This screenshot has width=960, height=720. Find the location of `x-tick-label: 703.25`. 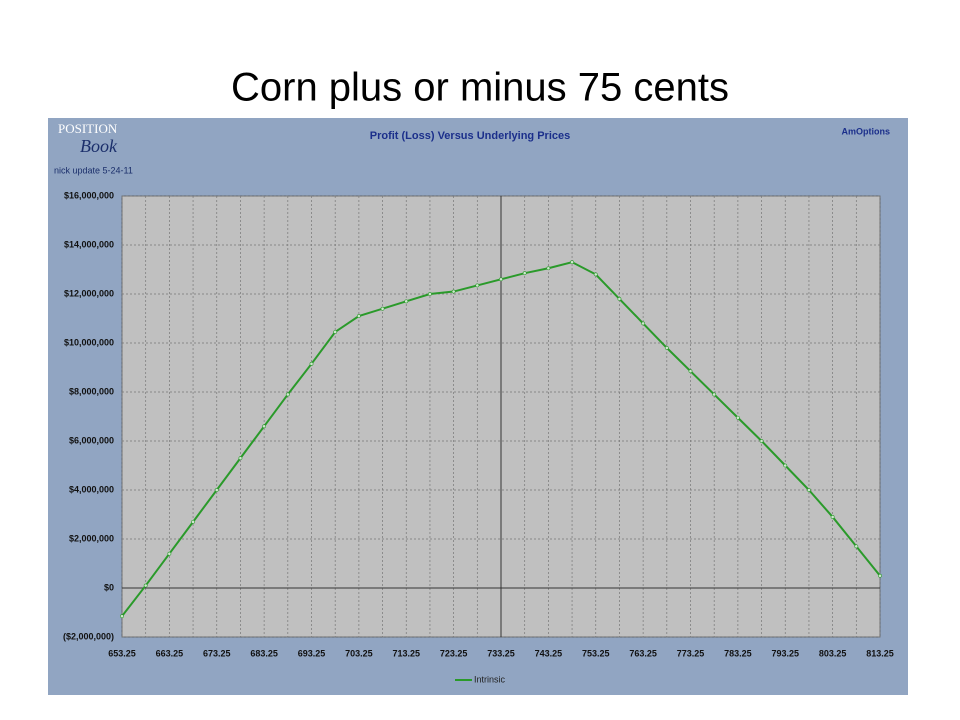

x-tick-label: 703.25 is located at coordinates (359, 653).